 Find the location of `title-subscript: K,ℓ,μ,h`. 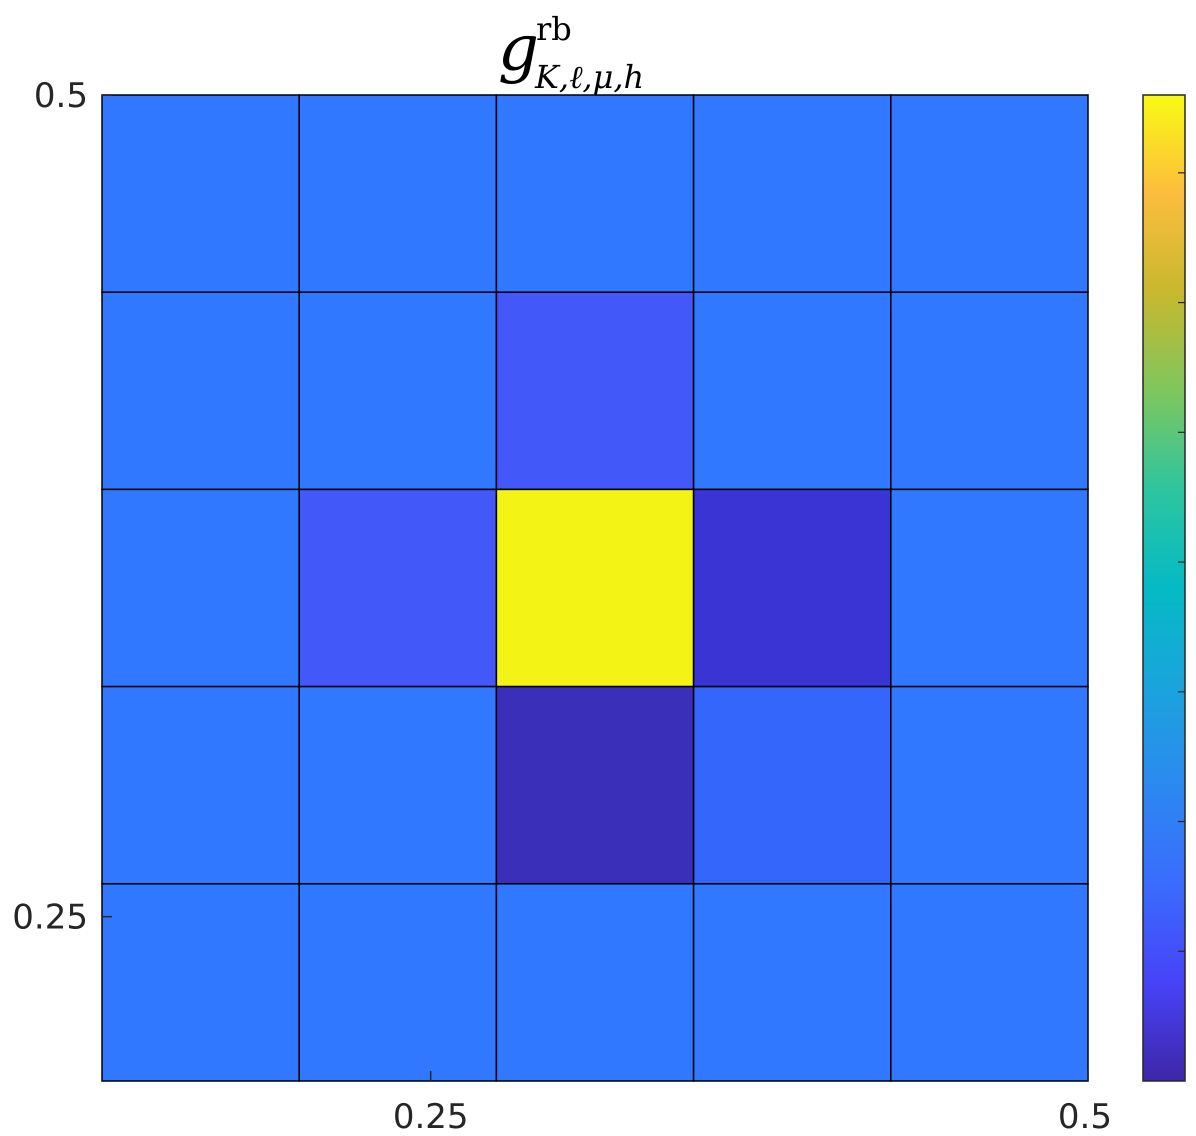

title-subscript: K,ℓ,μ,h is located at coordinates (589, 77).